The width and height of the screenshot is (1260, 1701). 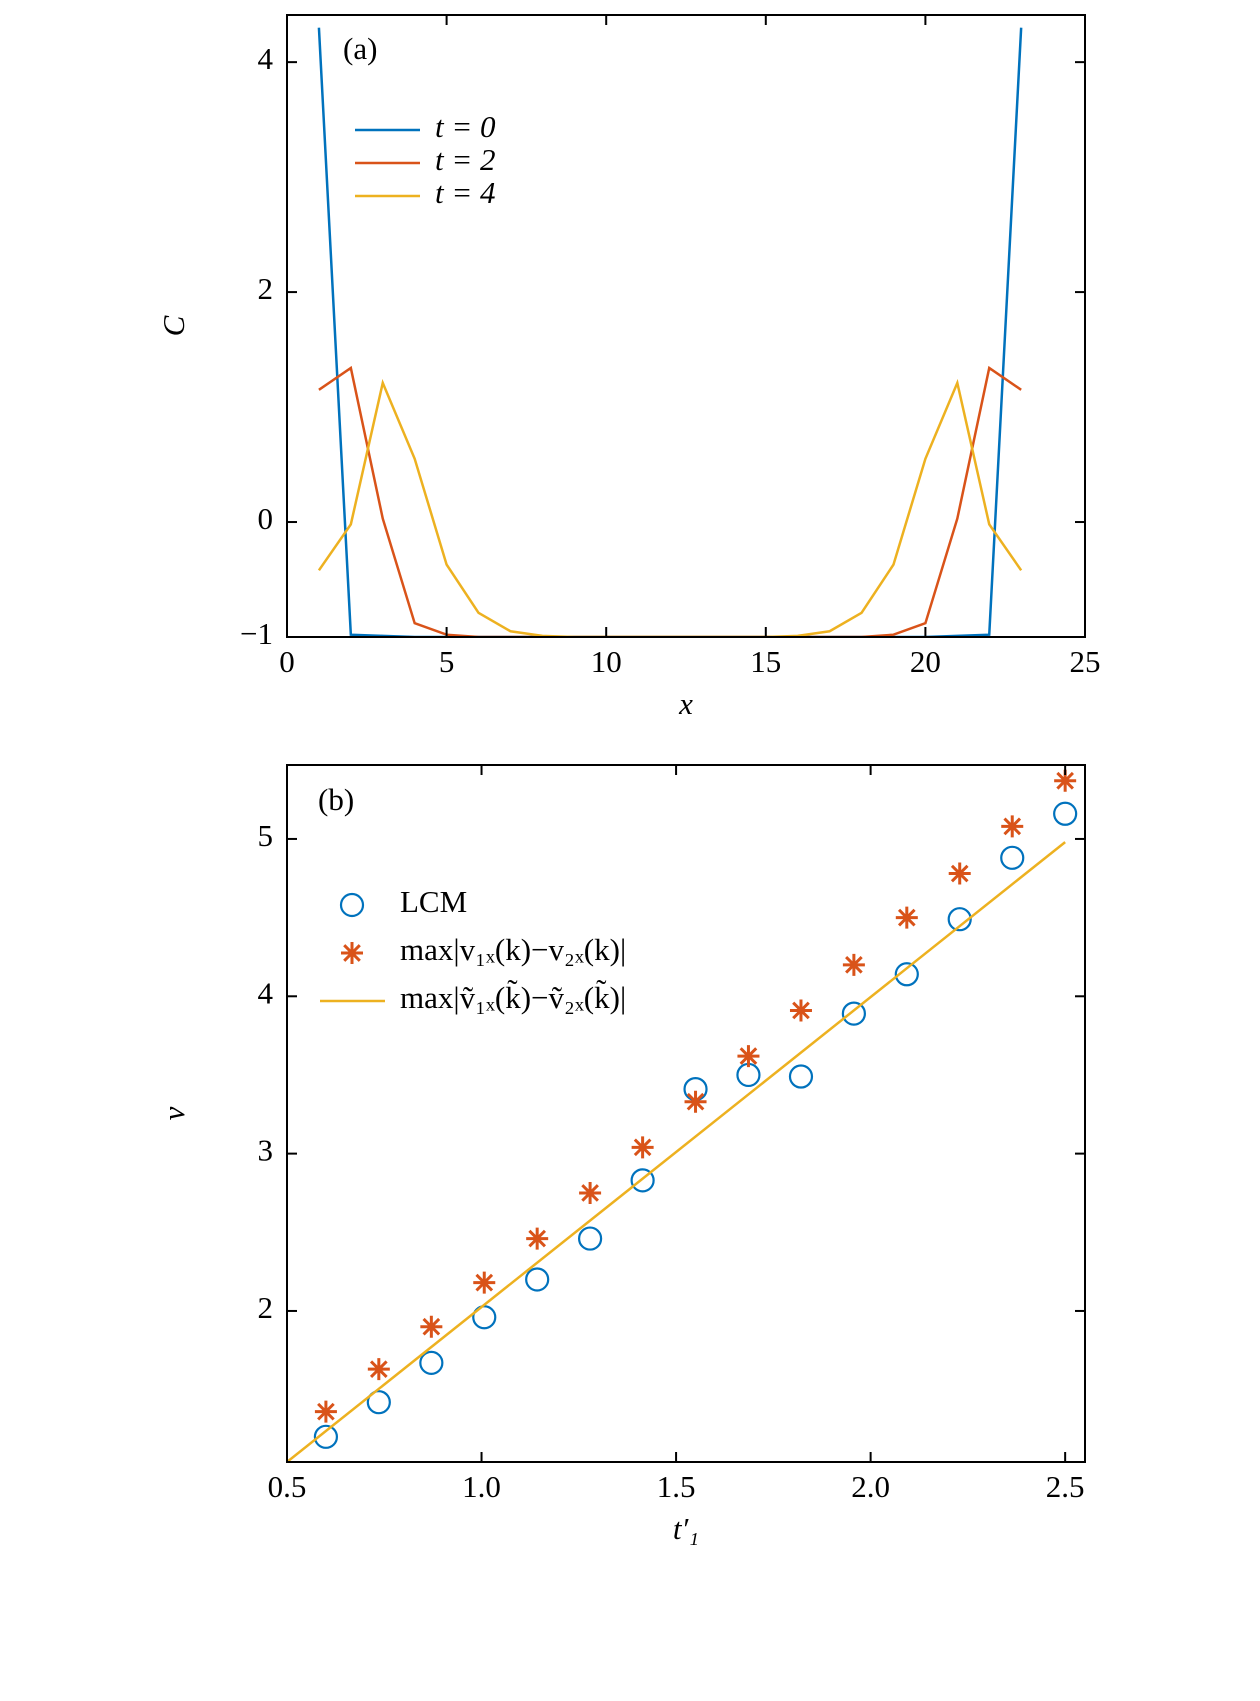 I want to click on y-tick-label: 5, so click(x=266, y=835).